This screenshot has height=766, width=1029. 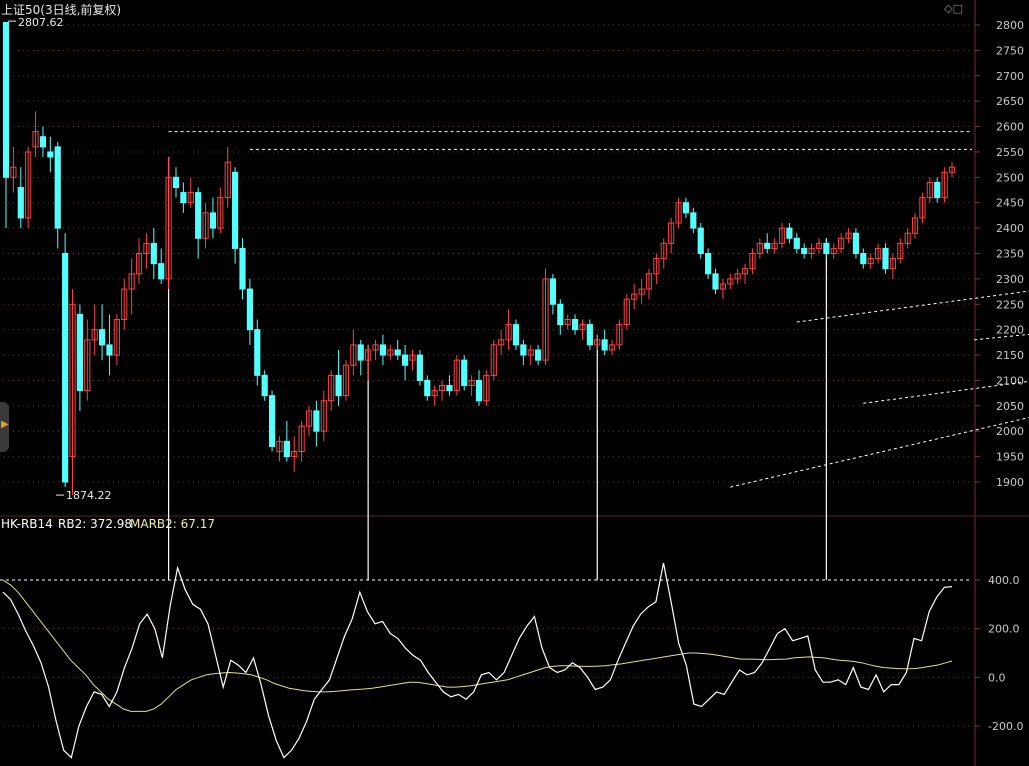 What do you see at coordinates (1010, 101) in the screenshot?
I see `price-tick-label: 2650` at bounding box center [1010, 101].